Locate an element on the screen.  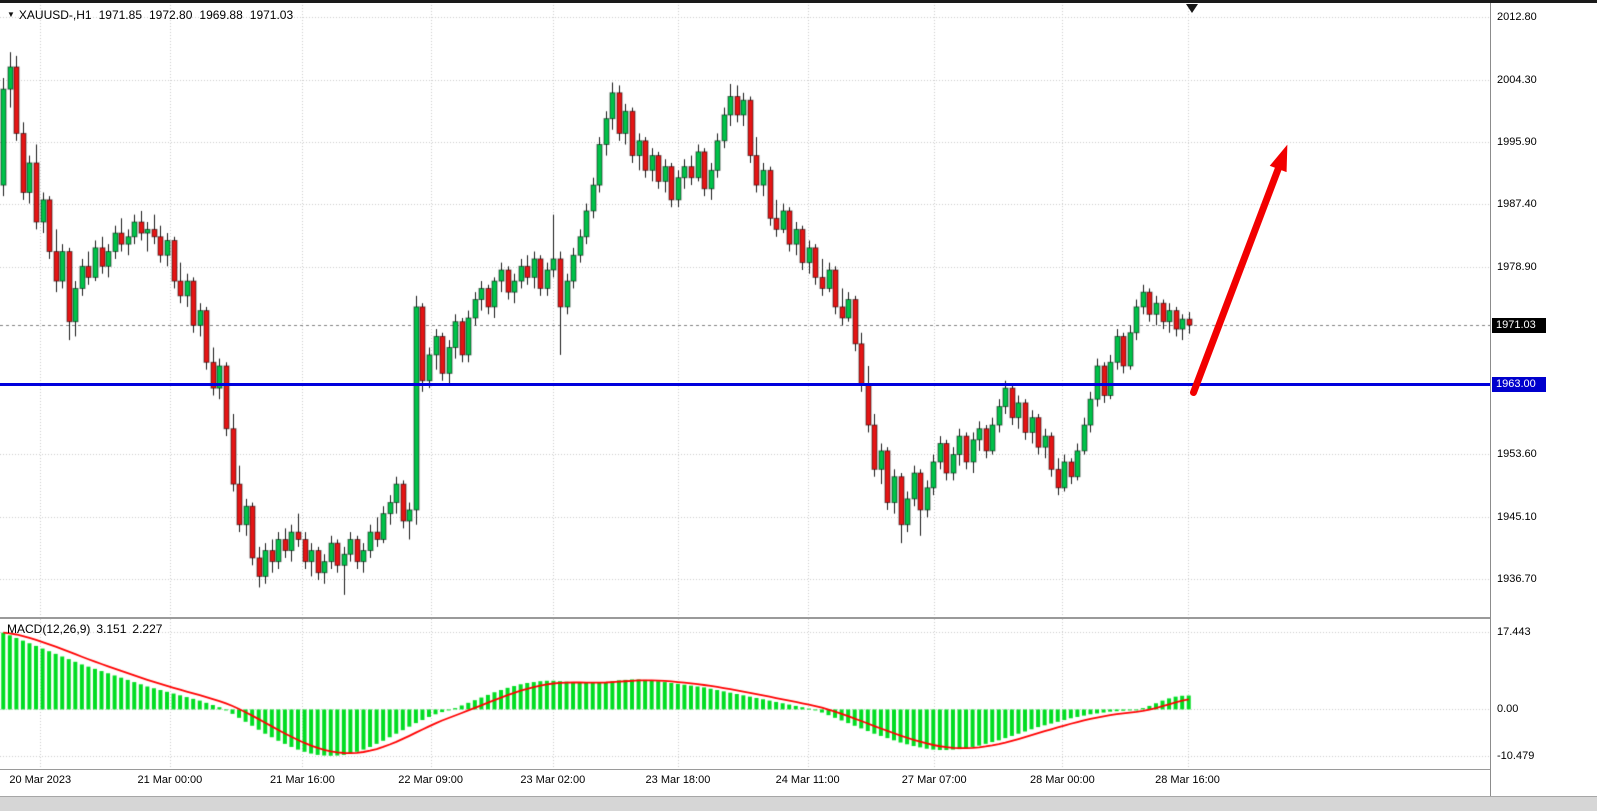
price-tick-label: 1987.40 is located at coordinates (1517, 204).